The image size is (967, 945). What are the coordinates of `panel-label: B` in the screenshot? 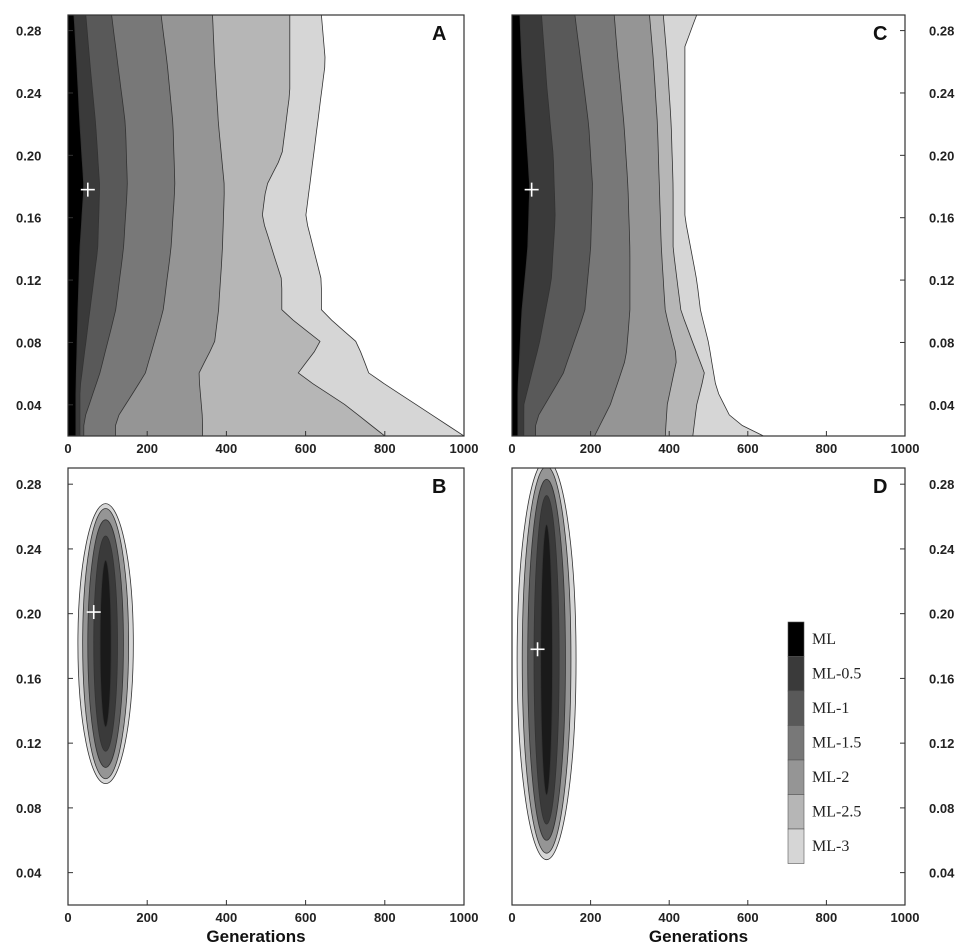 It's located at (439, 487).